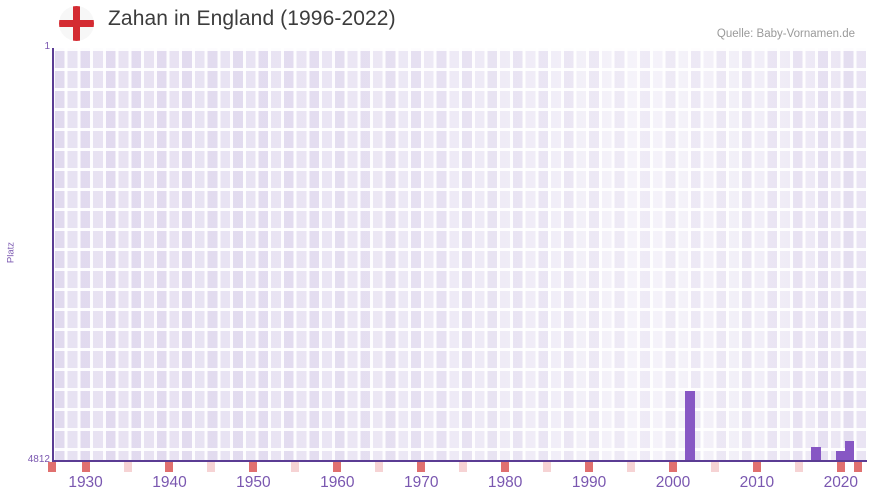  What do you see at coordinates (841, 482) in the screenshot?
I see `x-axis-label-2020: 2020` at bounding box center [841, 482].